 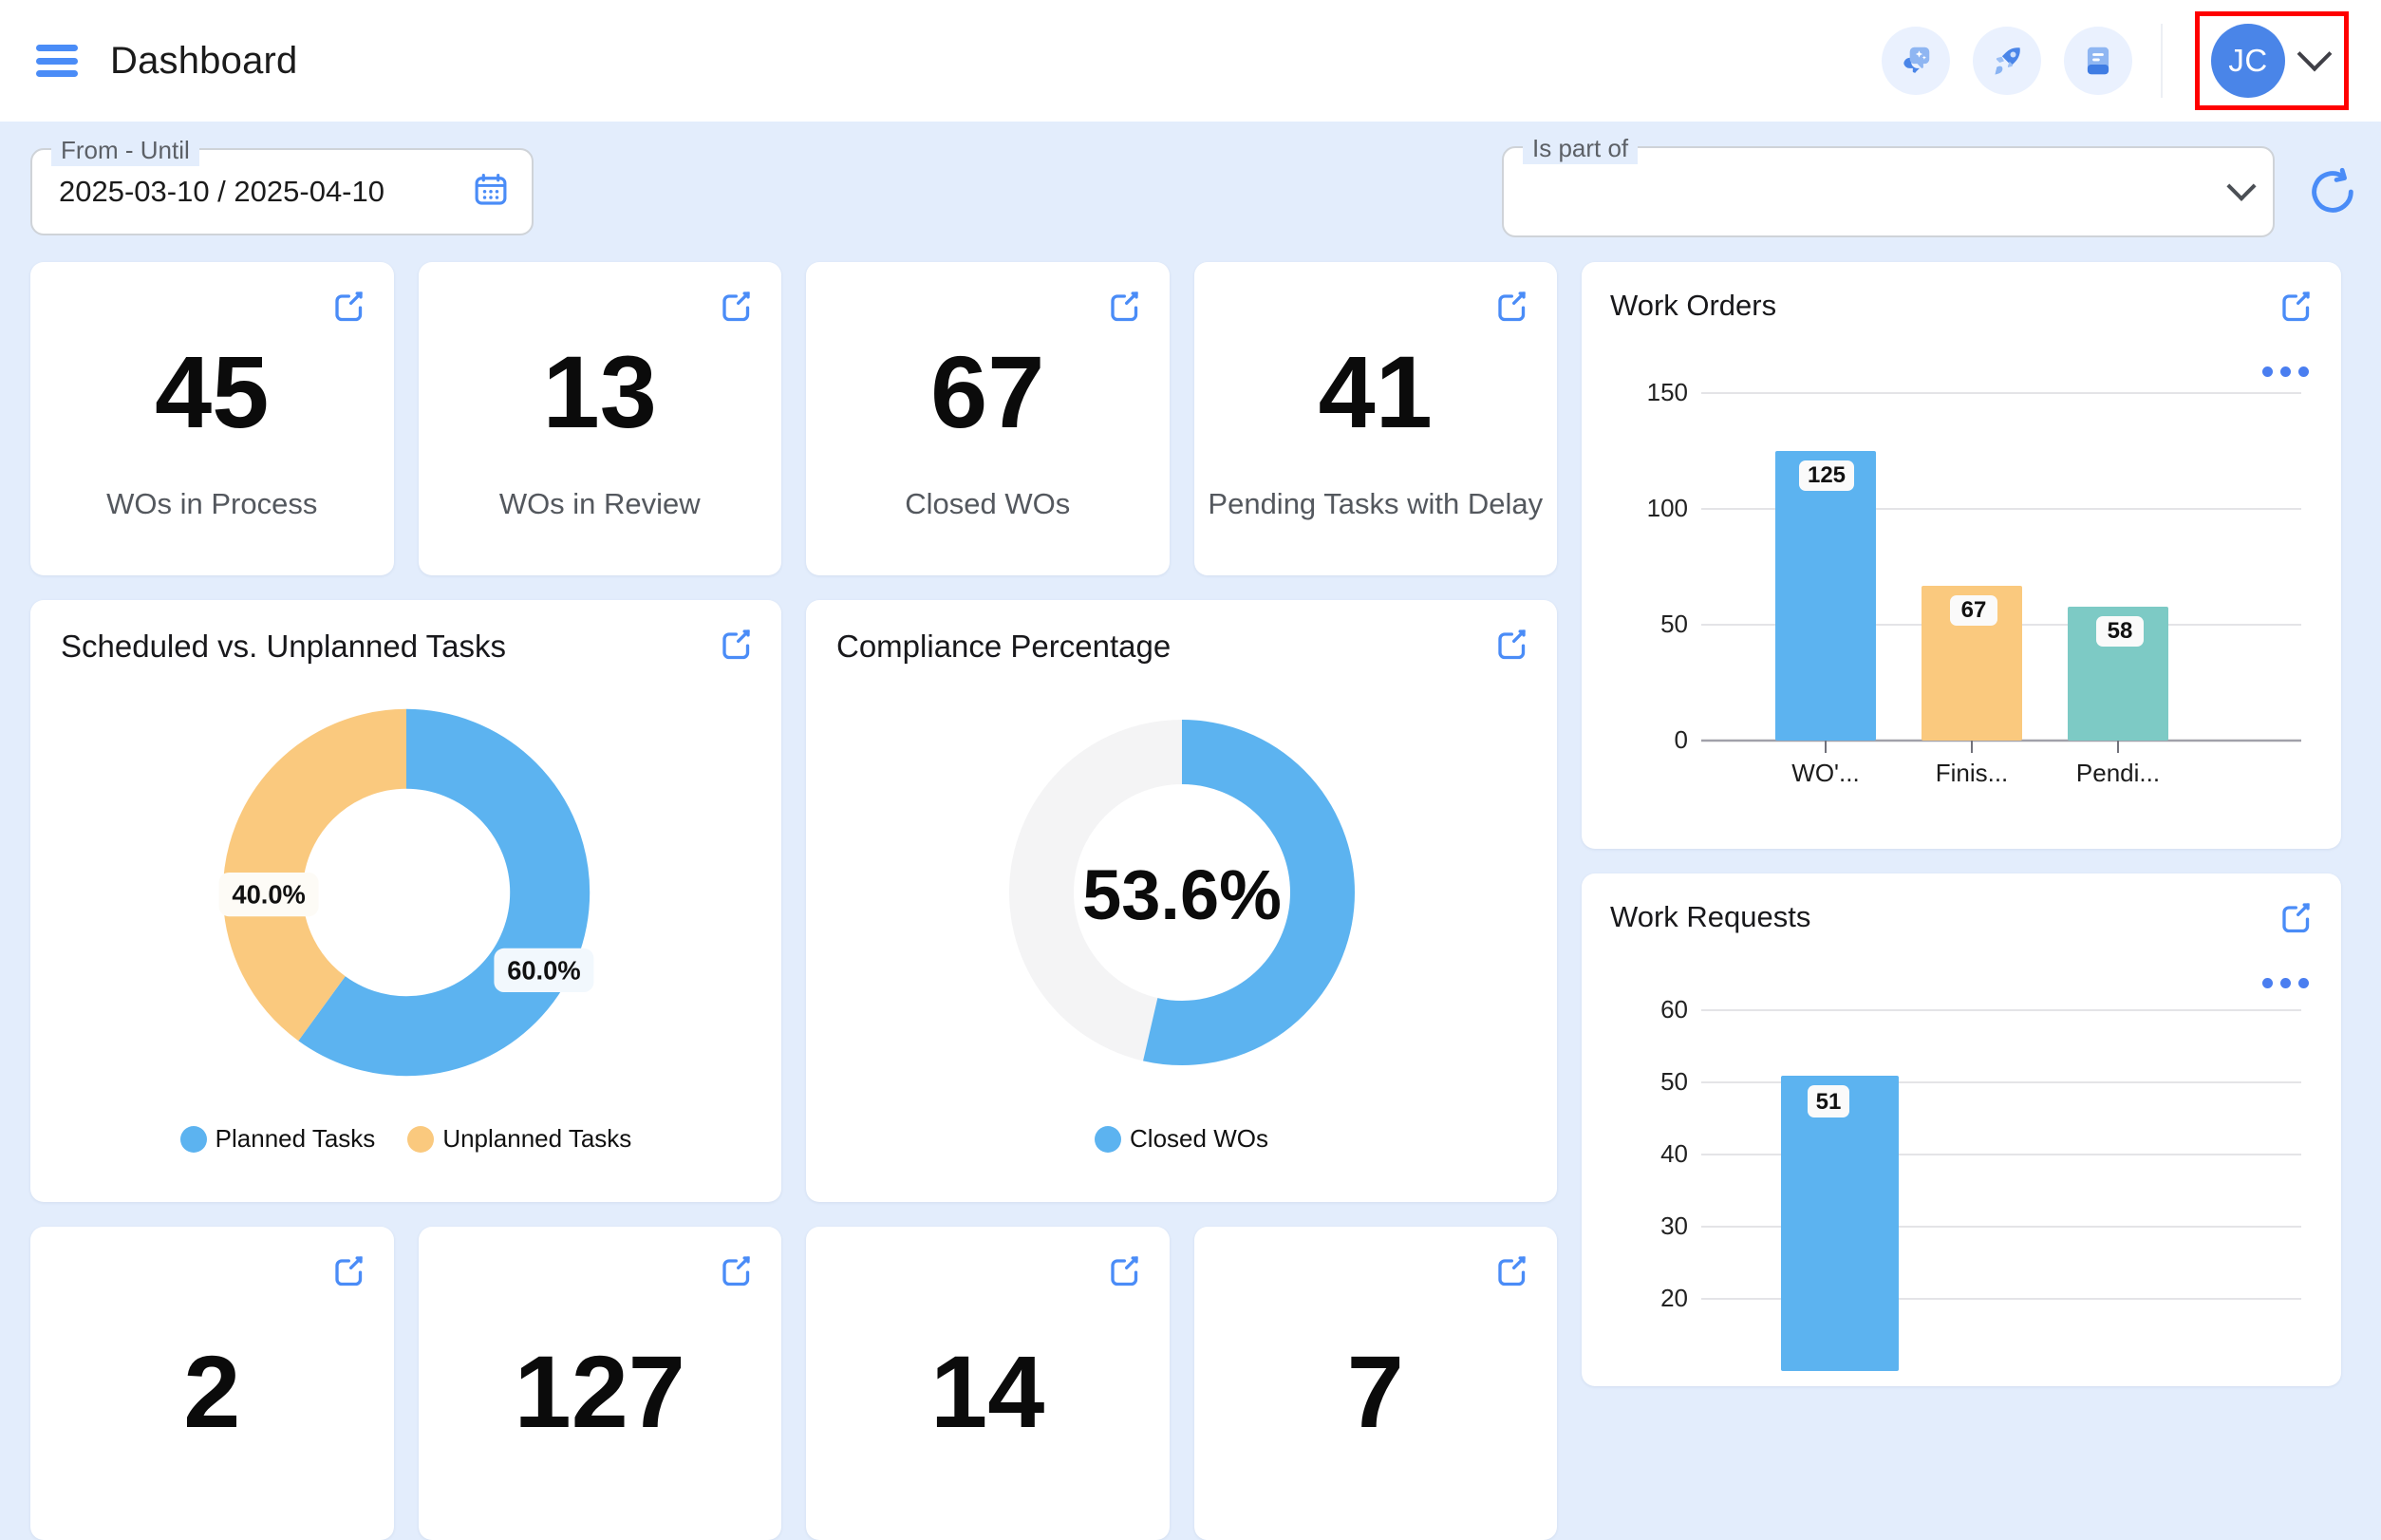 I want to click on kpi-value: 7, so click(x=1375, y=1391).